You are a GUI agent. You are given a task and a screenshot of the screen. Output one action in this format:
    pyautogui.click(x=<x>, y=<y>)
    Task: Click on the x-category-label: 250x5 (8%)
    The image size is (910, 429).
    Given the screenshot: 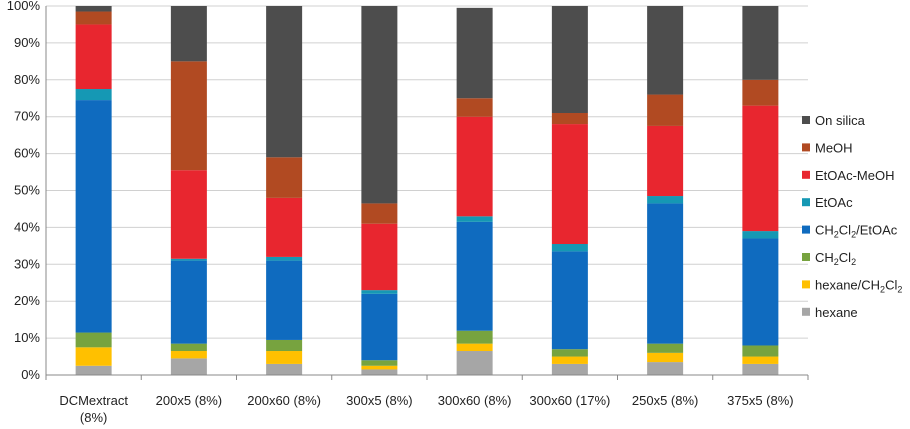 What is the action you would take?
    pyautogui.click(x=665, y=400)
    